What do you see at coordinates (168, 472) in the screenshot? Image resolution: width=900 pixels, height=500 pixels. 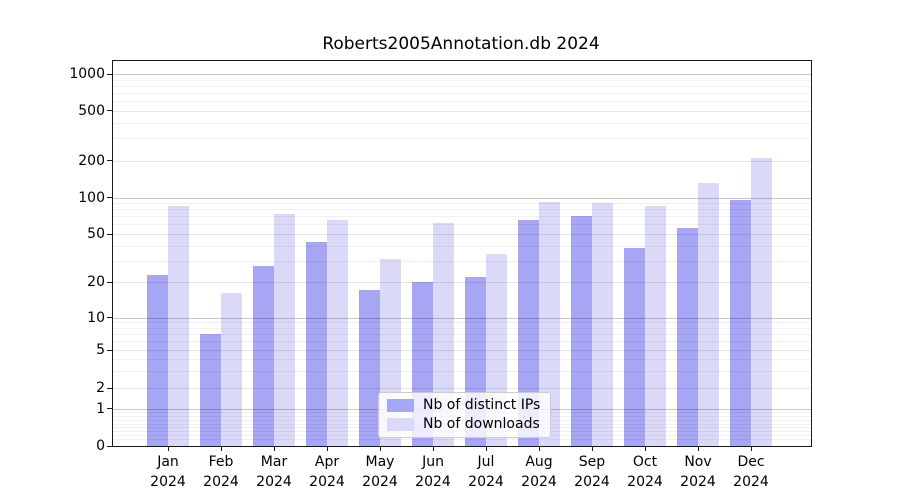 I see `x-axis-tick-label: Jan 2024` at bounding box center [168, 472].